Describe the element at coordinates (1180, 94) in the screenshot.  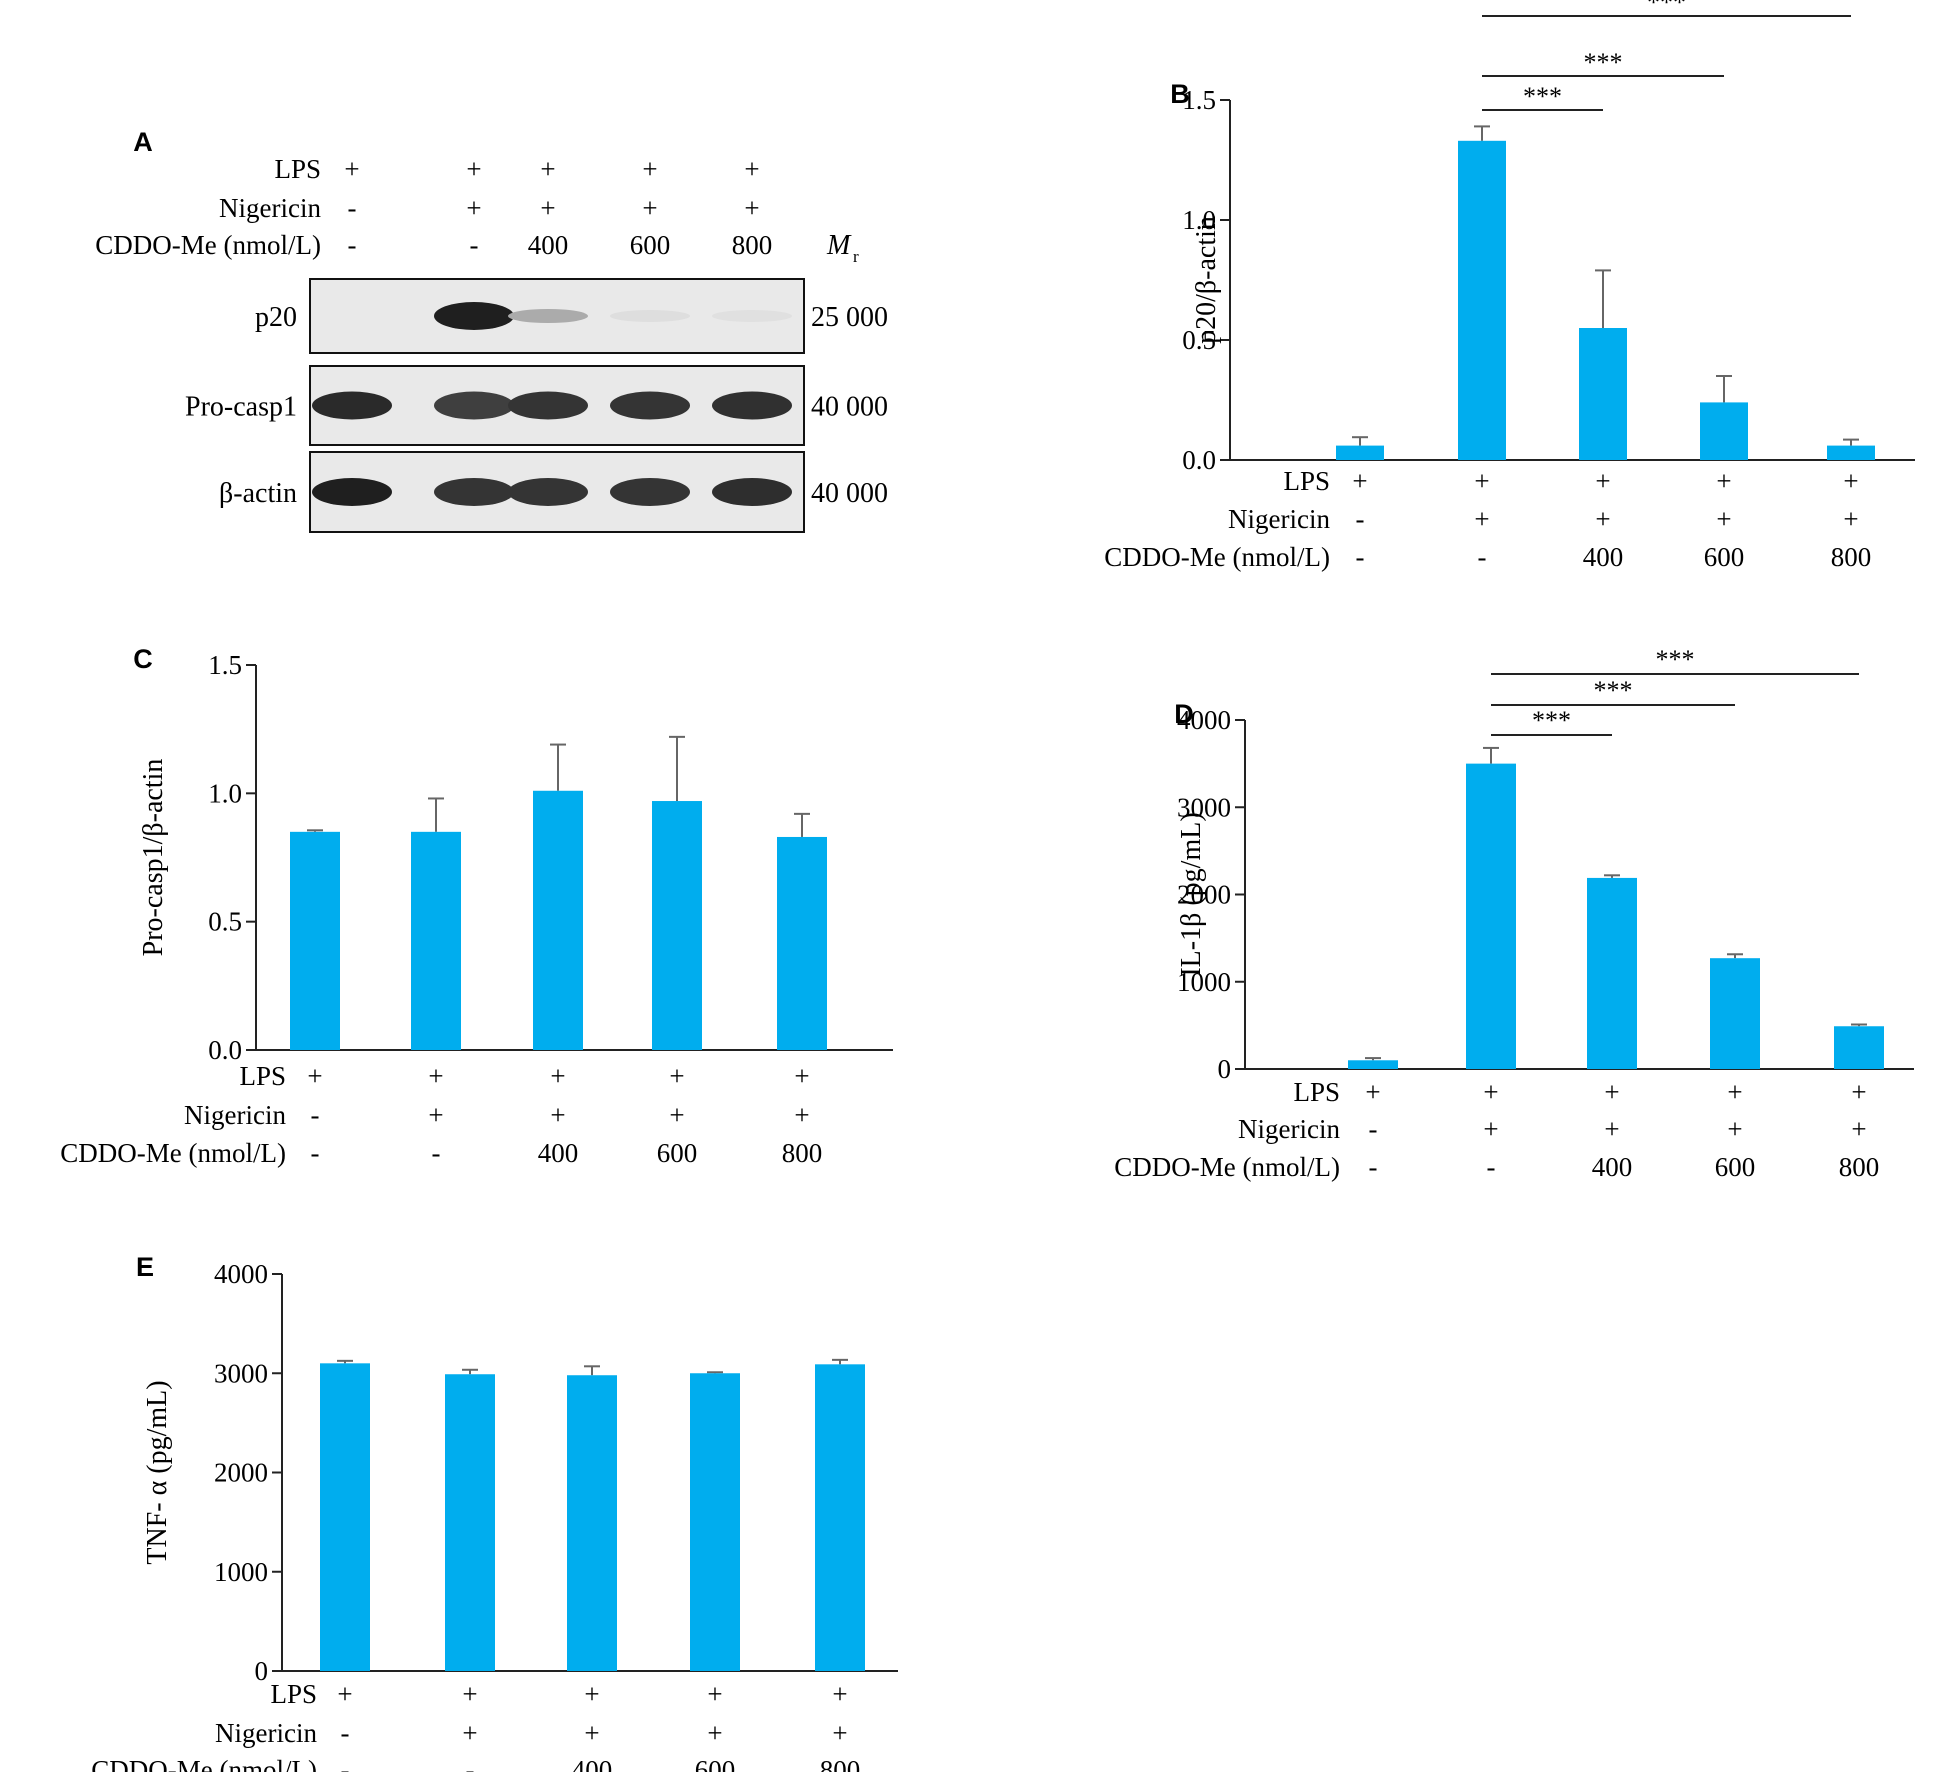
I see `panel-letter: B` at that location.